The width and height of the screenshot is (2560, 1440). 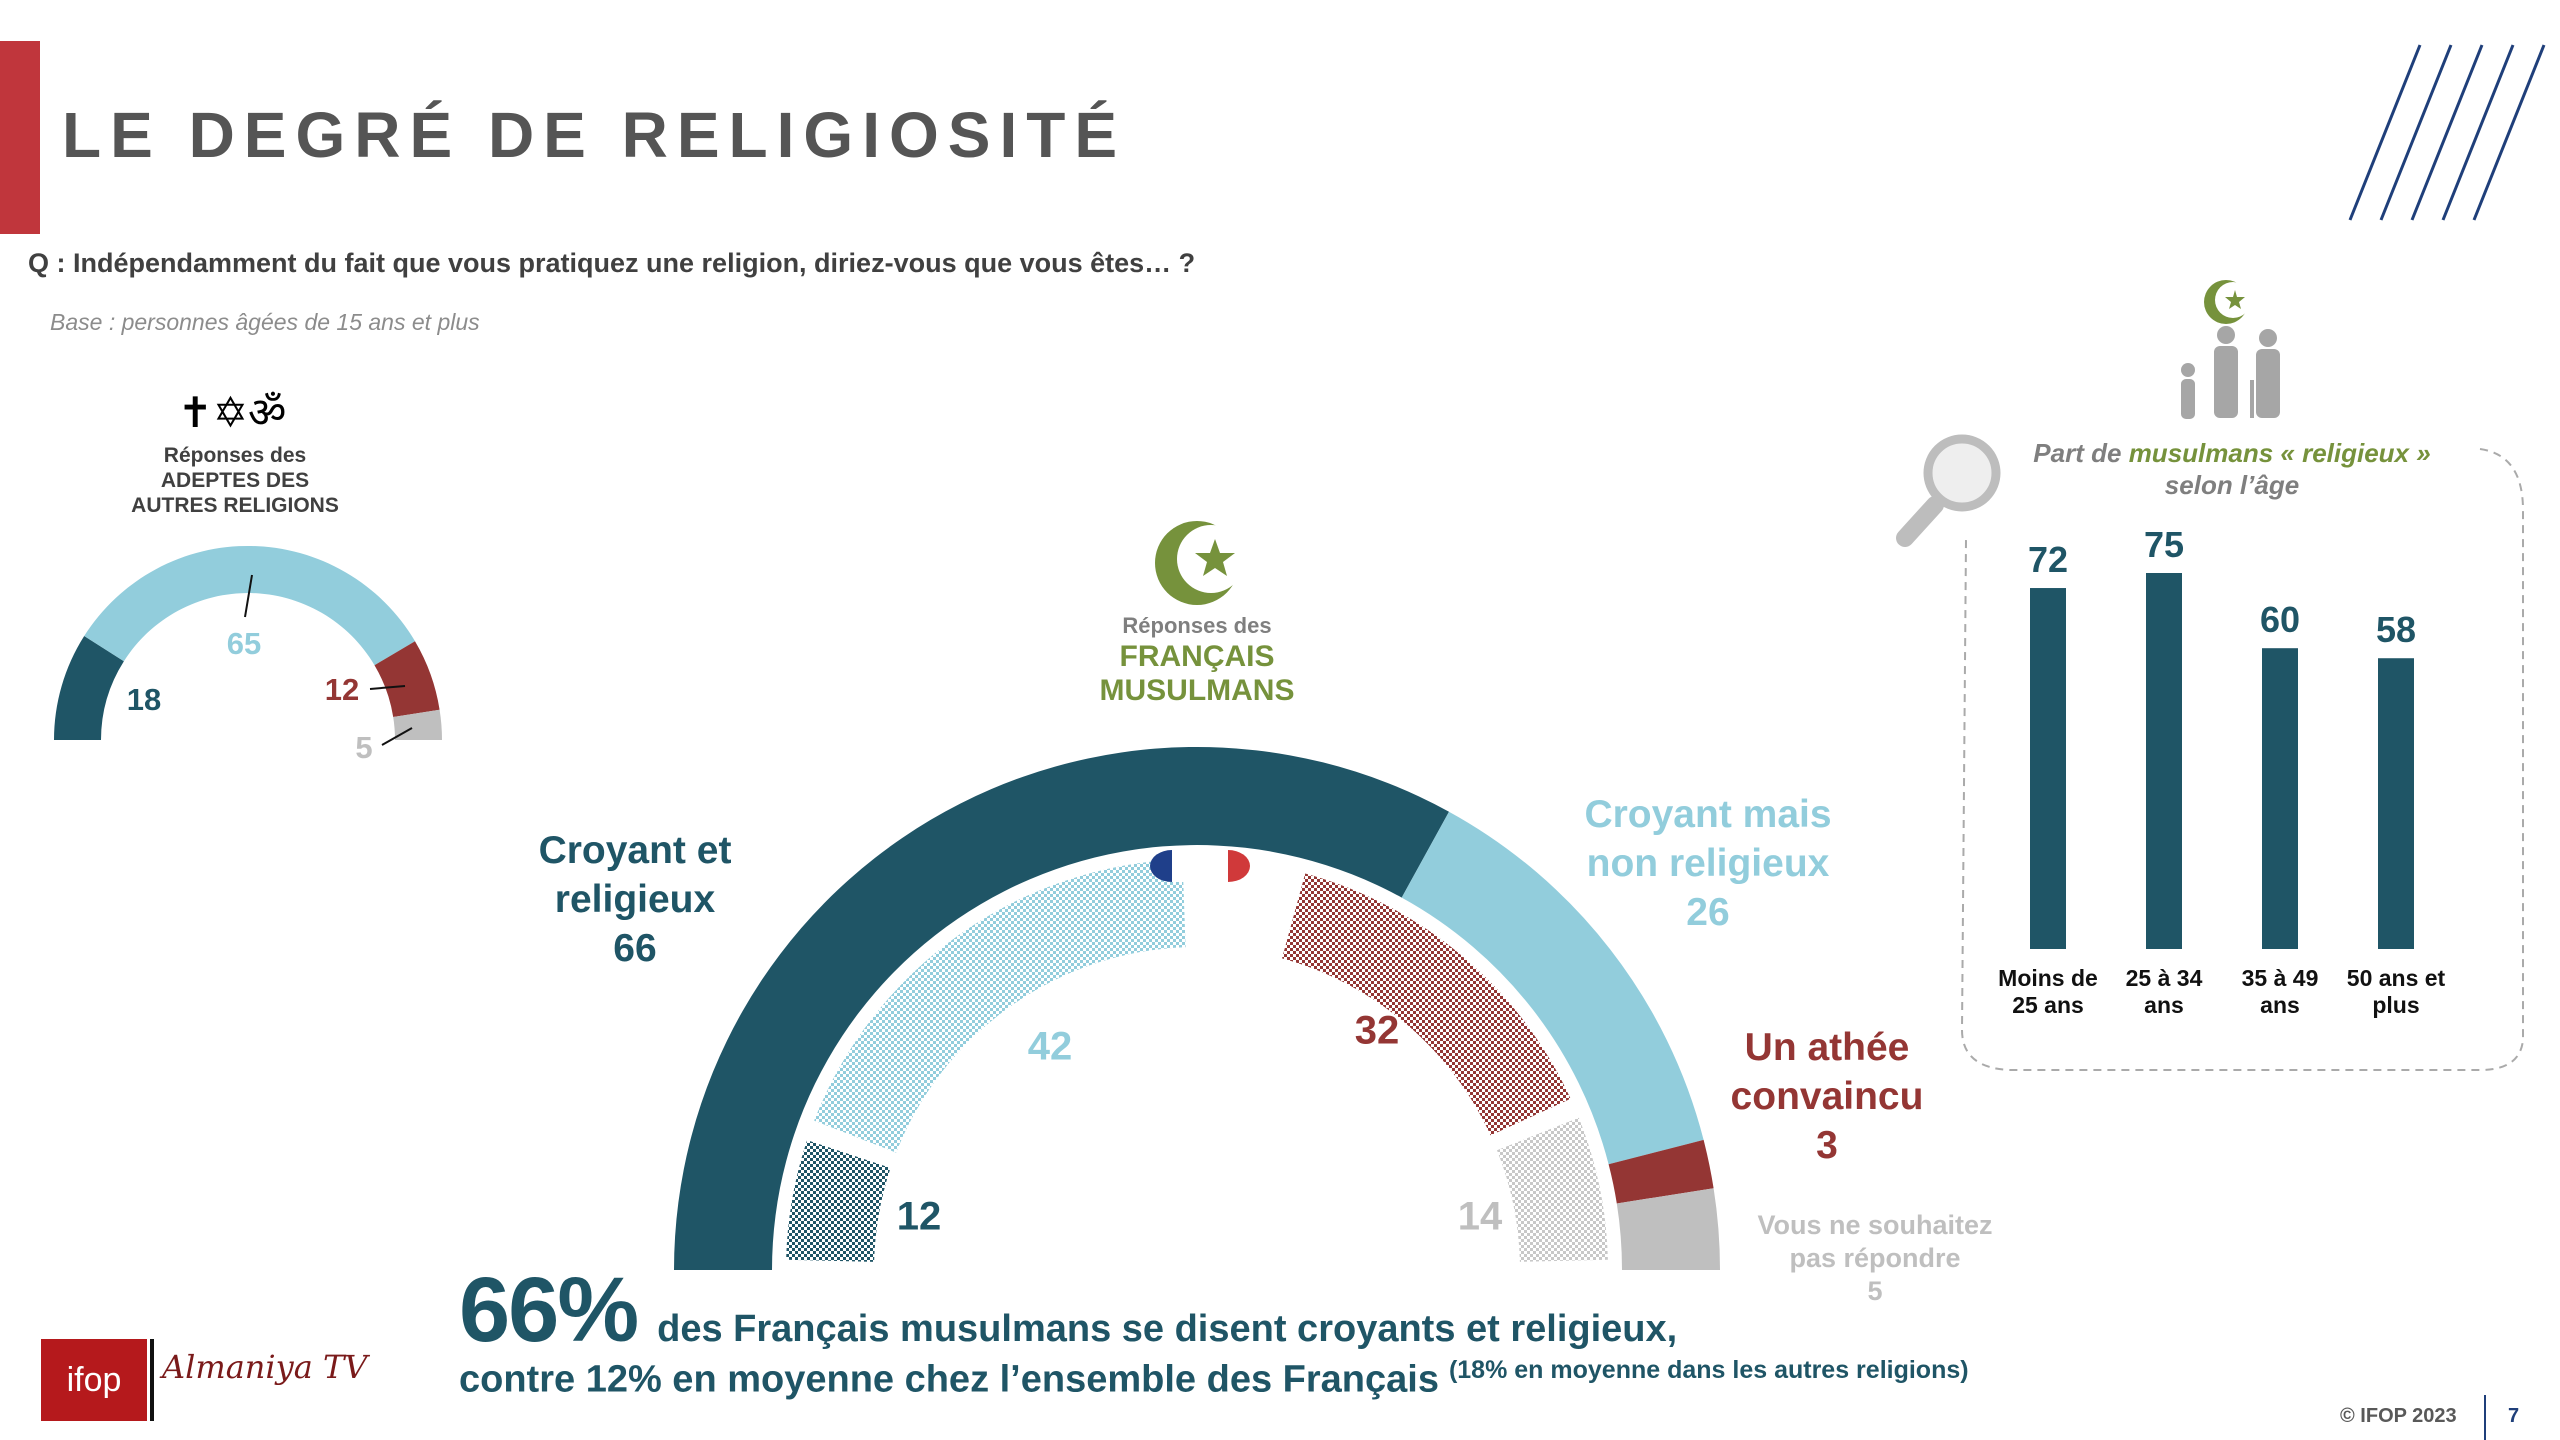 I want to click on label-line: convaincu, so click(x=1827, y=1096).